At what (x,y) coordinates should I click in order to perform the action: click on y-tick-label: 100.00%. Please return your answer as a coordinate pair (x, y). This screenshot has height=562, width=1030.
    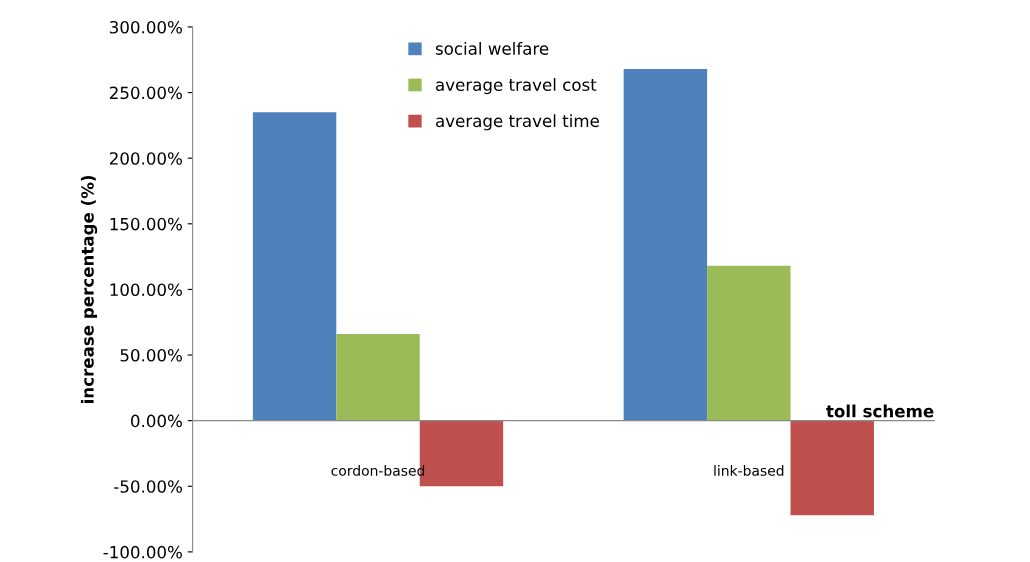
    Looking at the image, I should click on (146, 289).